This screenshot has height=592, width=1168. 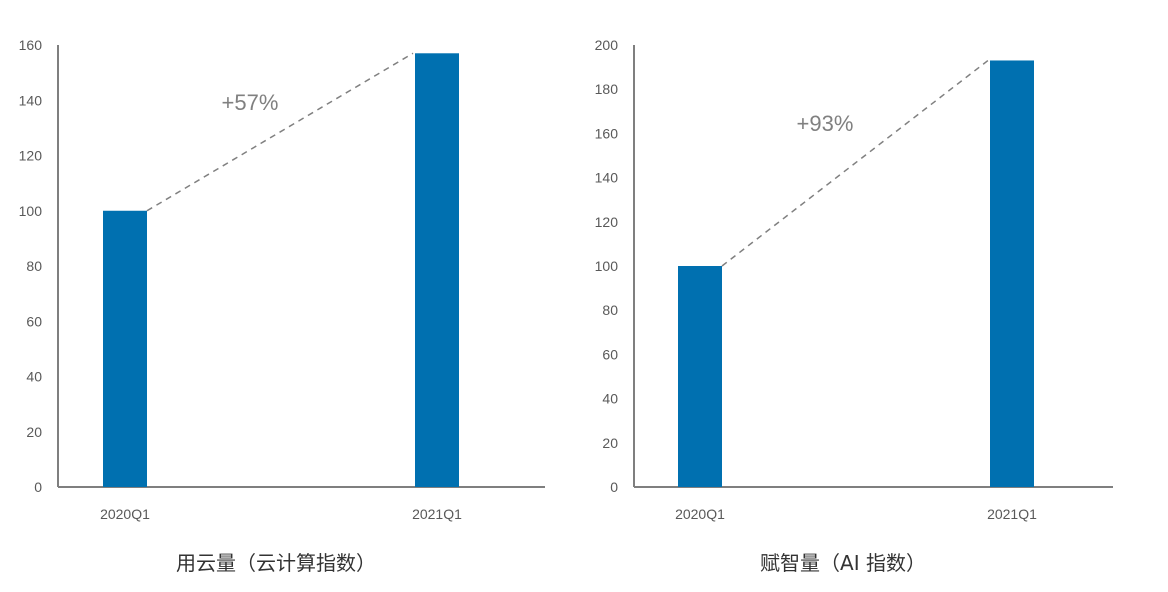 What do you see at coordinates (825, 123) in the screenshot?
I see `growth-annotation-2: +93%` at bounding box center [825, 123].